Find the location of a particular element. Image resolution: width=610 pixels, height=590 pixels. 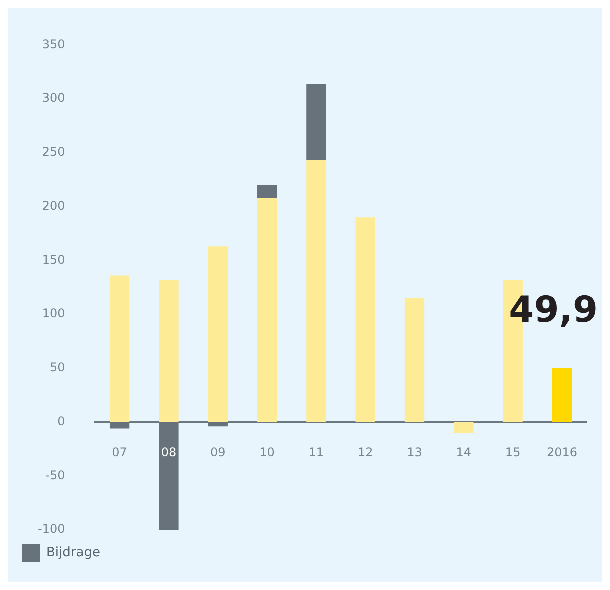

x-tick-label: 07 is located at coordinates (120, 453).